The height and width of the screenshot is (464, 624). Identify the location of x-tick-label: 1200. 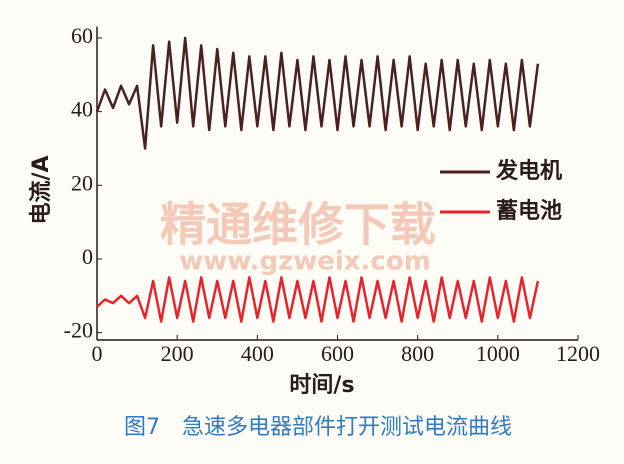
(578, 353).